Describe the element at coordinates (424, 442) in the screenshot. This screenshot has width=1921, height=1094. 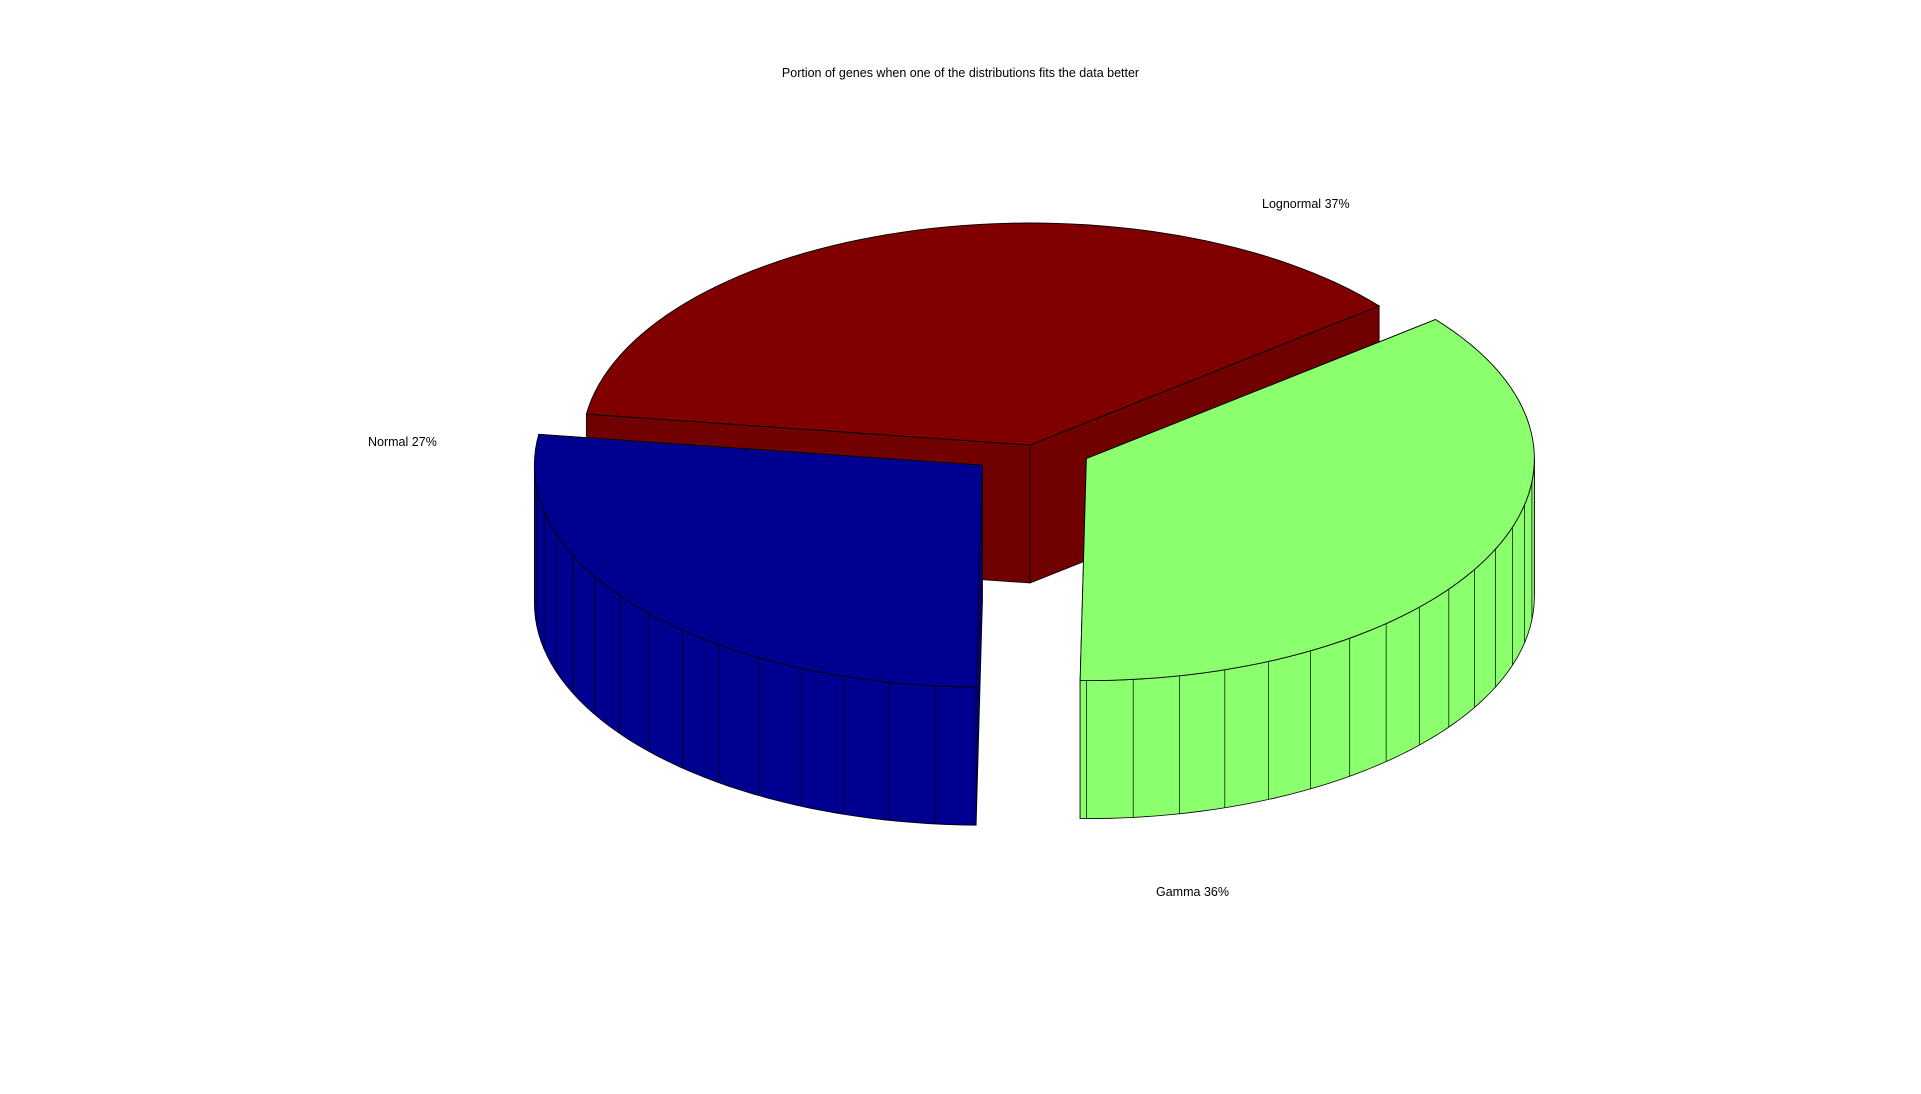
I see `slice-label-percent: 27%` at that location.